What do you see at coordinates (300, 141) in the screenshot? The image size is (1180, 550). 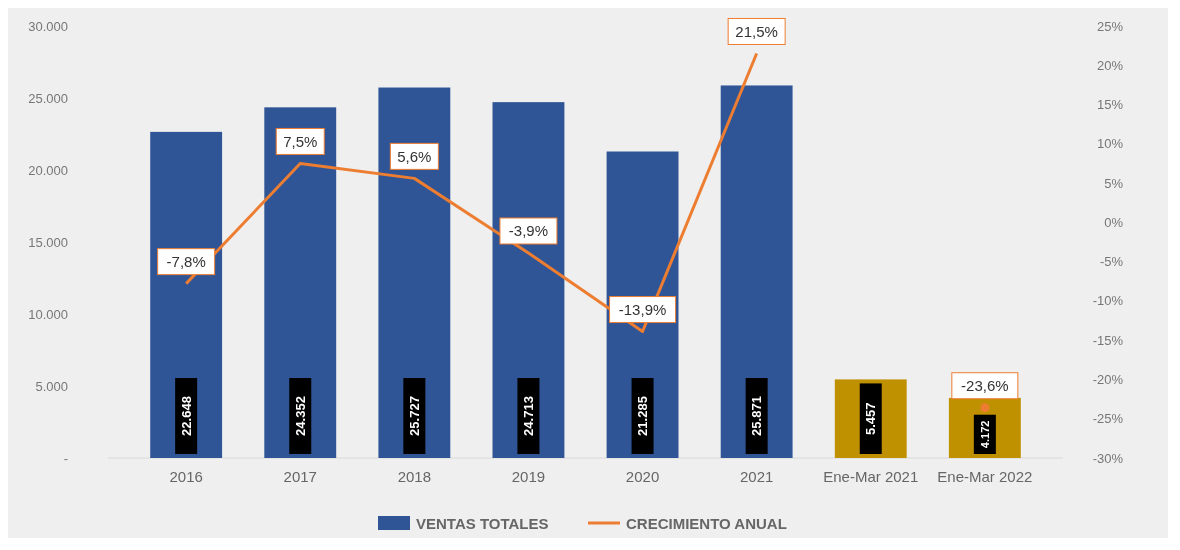 I see `data-label: 7,5%` at bounding box center [300, 141].